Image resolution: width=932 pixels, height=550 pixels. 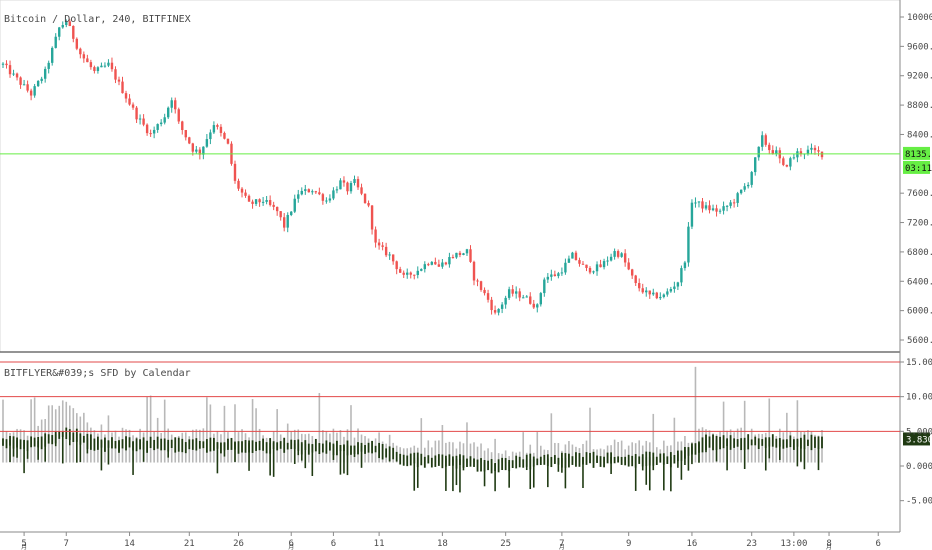 What do you see at coordinates (97, 373) in the screenshot?
I see `indicator-title: BITFLYER&#039;s SFD by Calendar` at bounding box center [97, 373].